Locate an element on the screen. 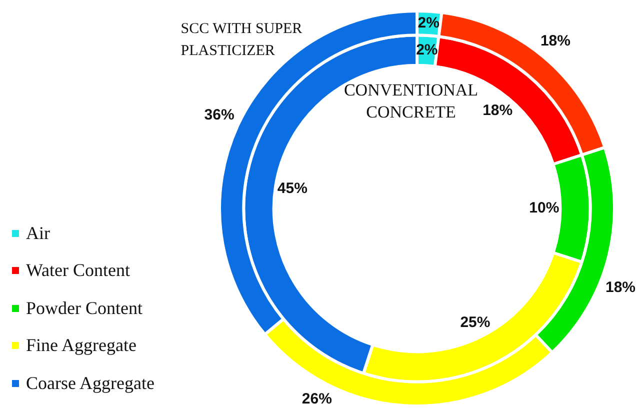 The image size is (638, 409). data-label: 26% is located at coordinates (317, 399).